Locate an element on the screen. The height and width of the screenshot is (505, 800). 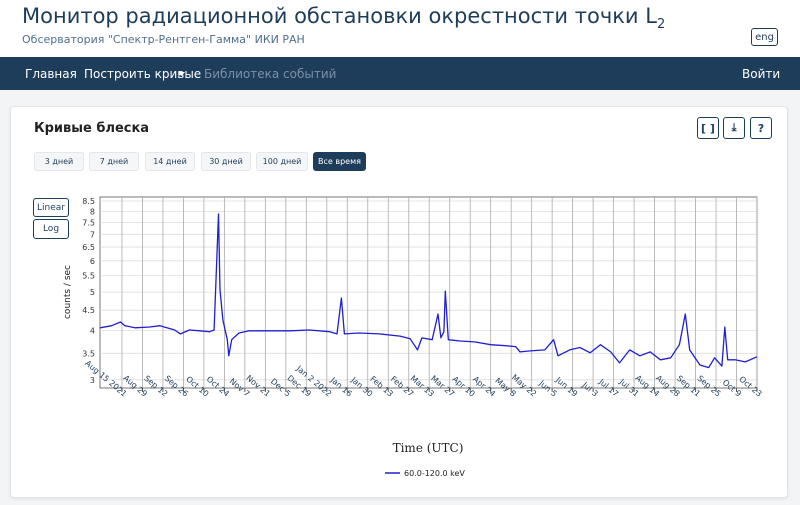
legend-label: 60.0-120.0 keV is located at coordinates (434, 473).